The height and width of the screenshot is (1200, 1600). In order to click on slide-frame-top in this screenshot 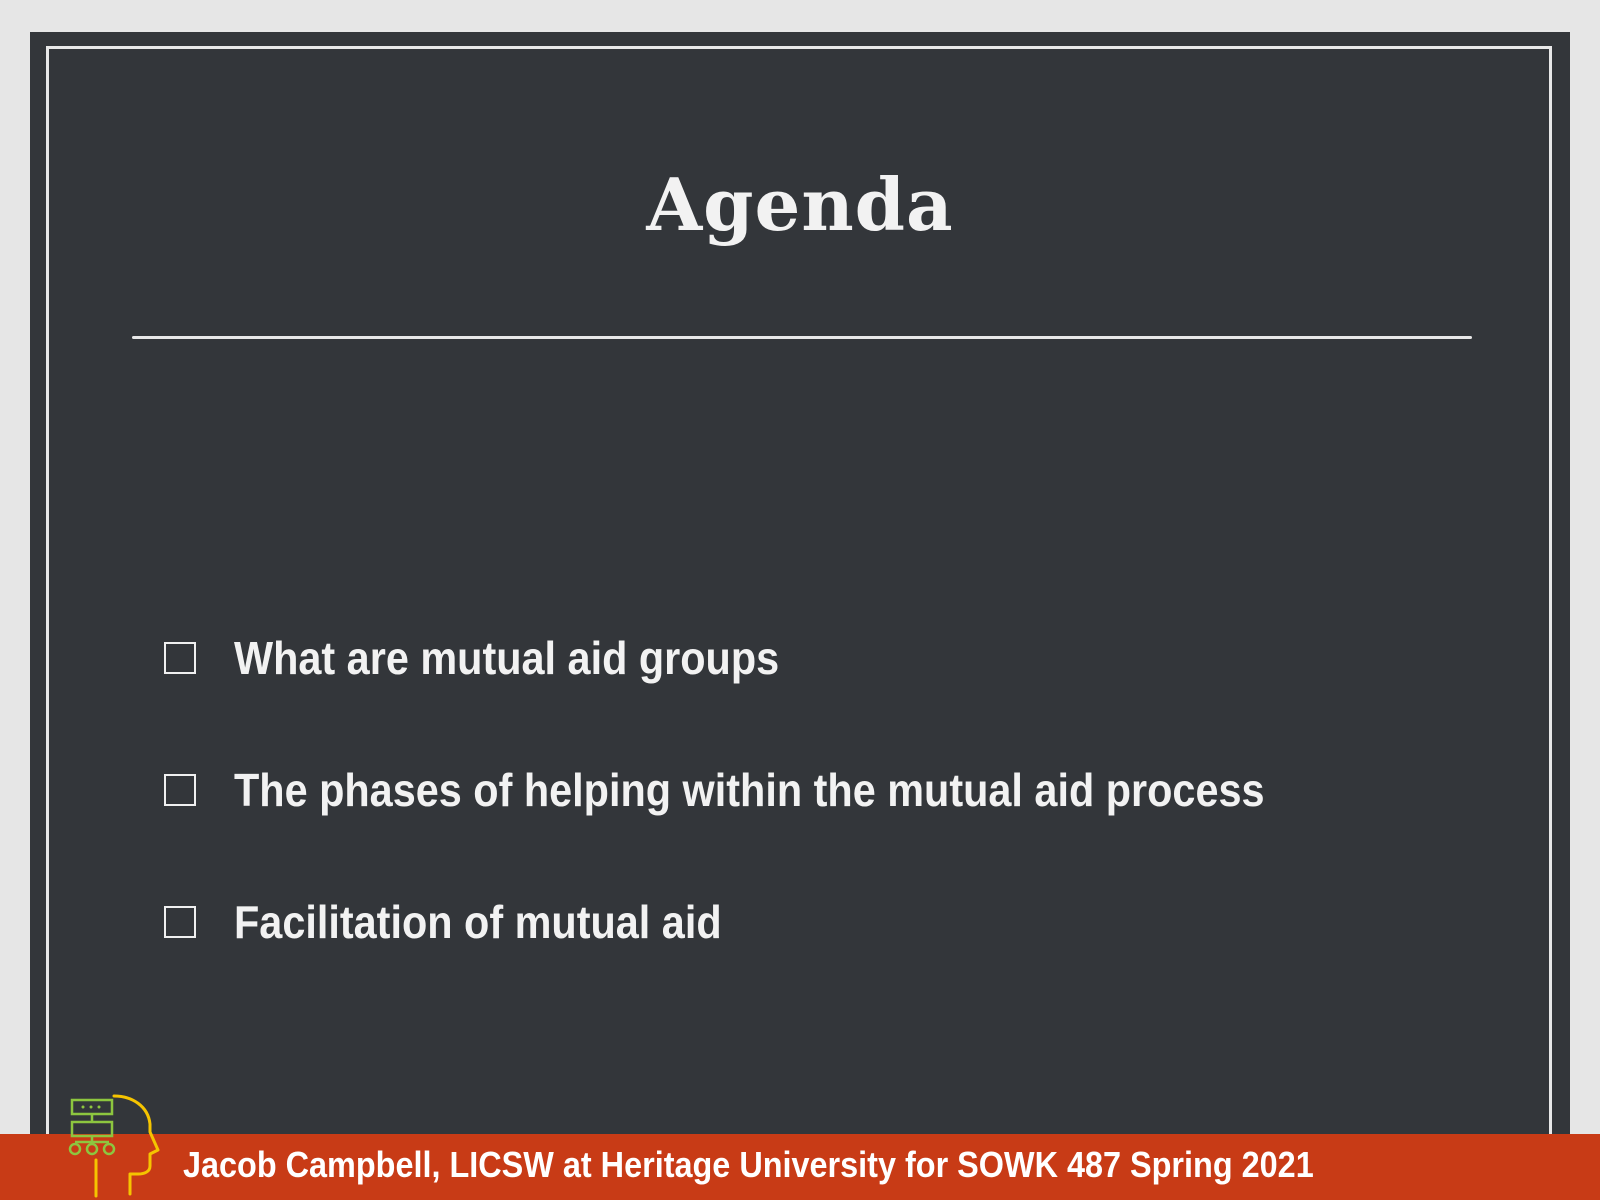, I will do `click(799, 47)`.